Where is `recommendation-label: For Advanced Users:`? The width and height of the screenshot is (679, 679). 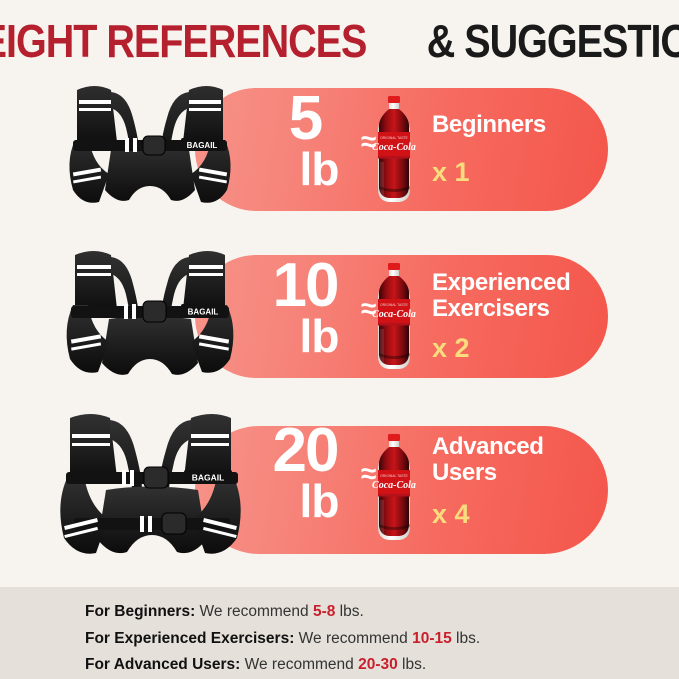
recommendation-label: For Advanced Users: is located at coordinates (163, 665).